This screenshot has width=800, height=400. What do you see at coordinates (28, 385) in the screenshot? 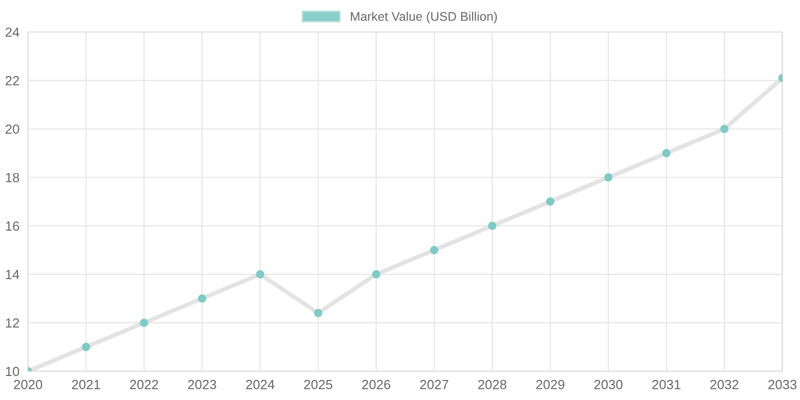
I see `x-tick-label: 2020` at bounding box center [28, 385].